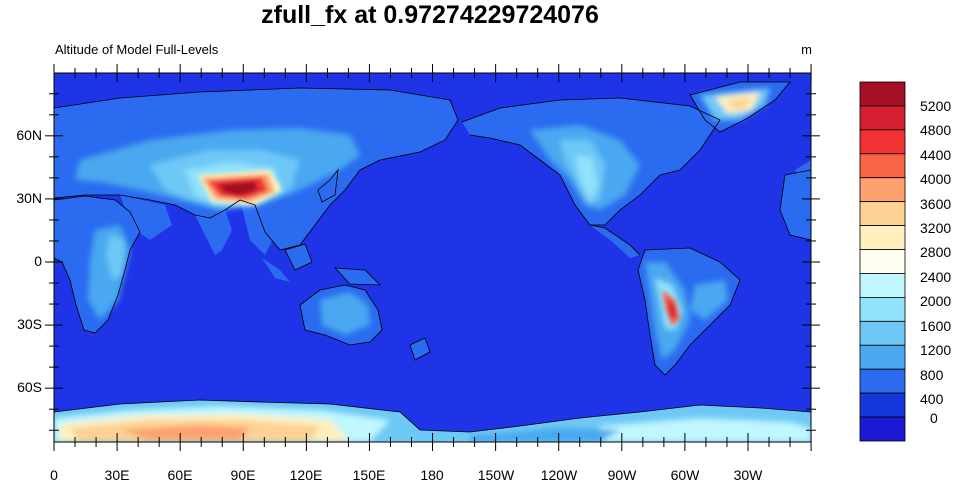  Describe the element at coordinates (306, 475) in the screenshot. I see `lon-label-120e: 120E` at that location.